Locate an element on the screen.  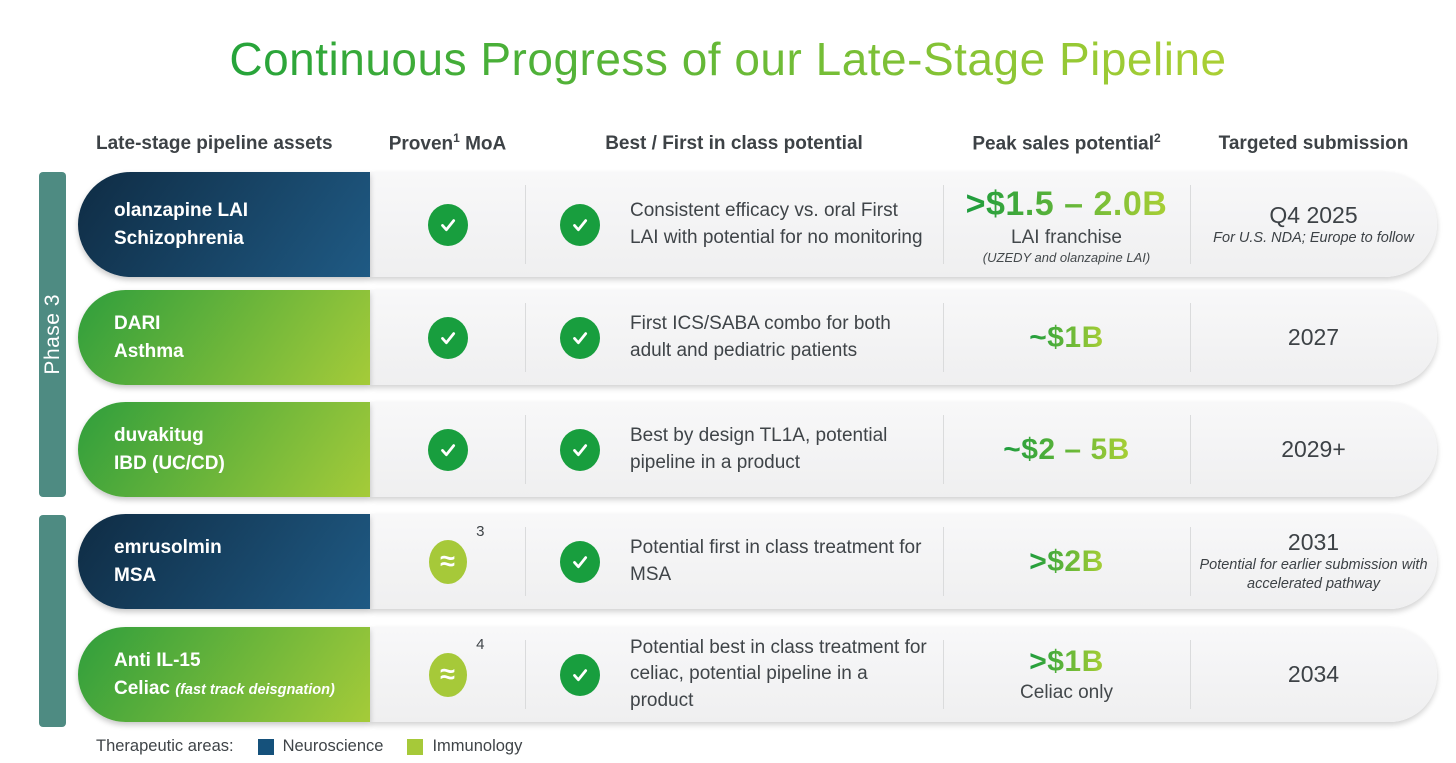
submission-cell: 2029+ is located at coordinates (1313, 449).